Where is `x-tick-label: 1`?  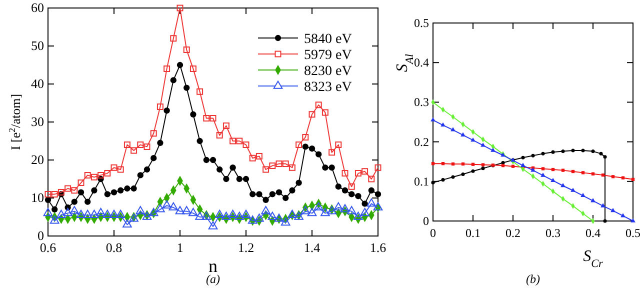
x-tick-label: 1 is located at coordinates (180, 247).